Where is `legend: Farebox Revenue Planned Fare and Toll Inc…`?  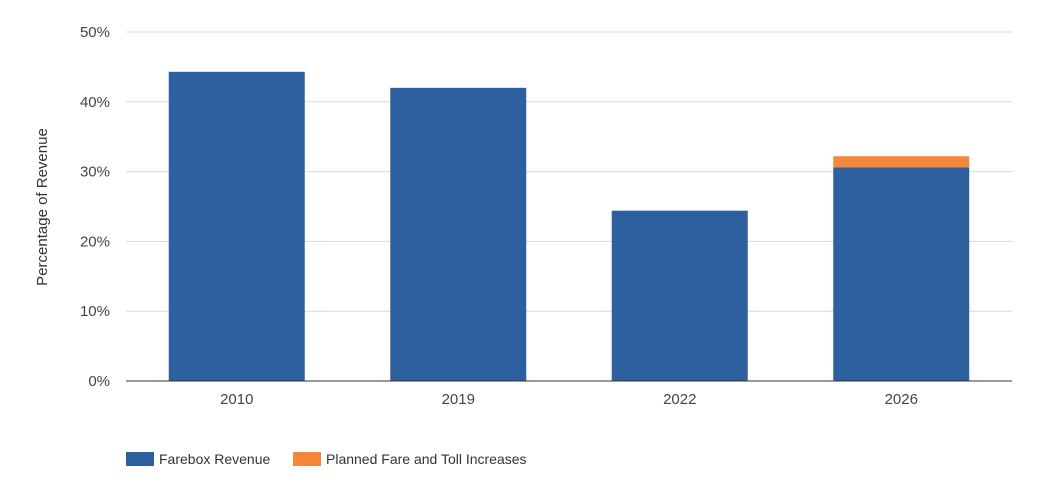 legend: Farebox Revenue Planned Fare and Toll Inc… is located at coordinates (326, 459).